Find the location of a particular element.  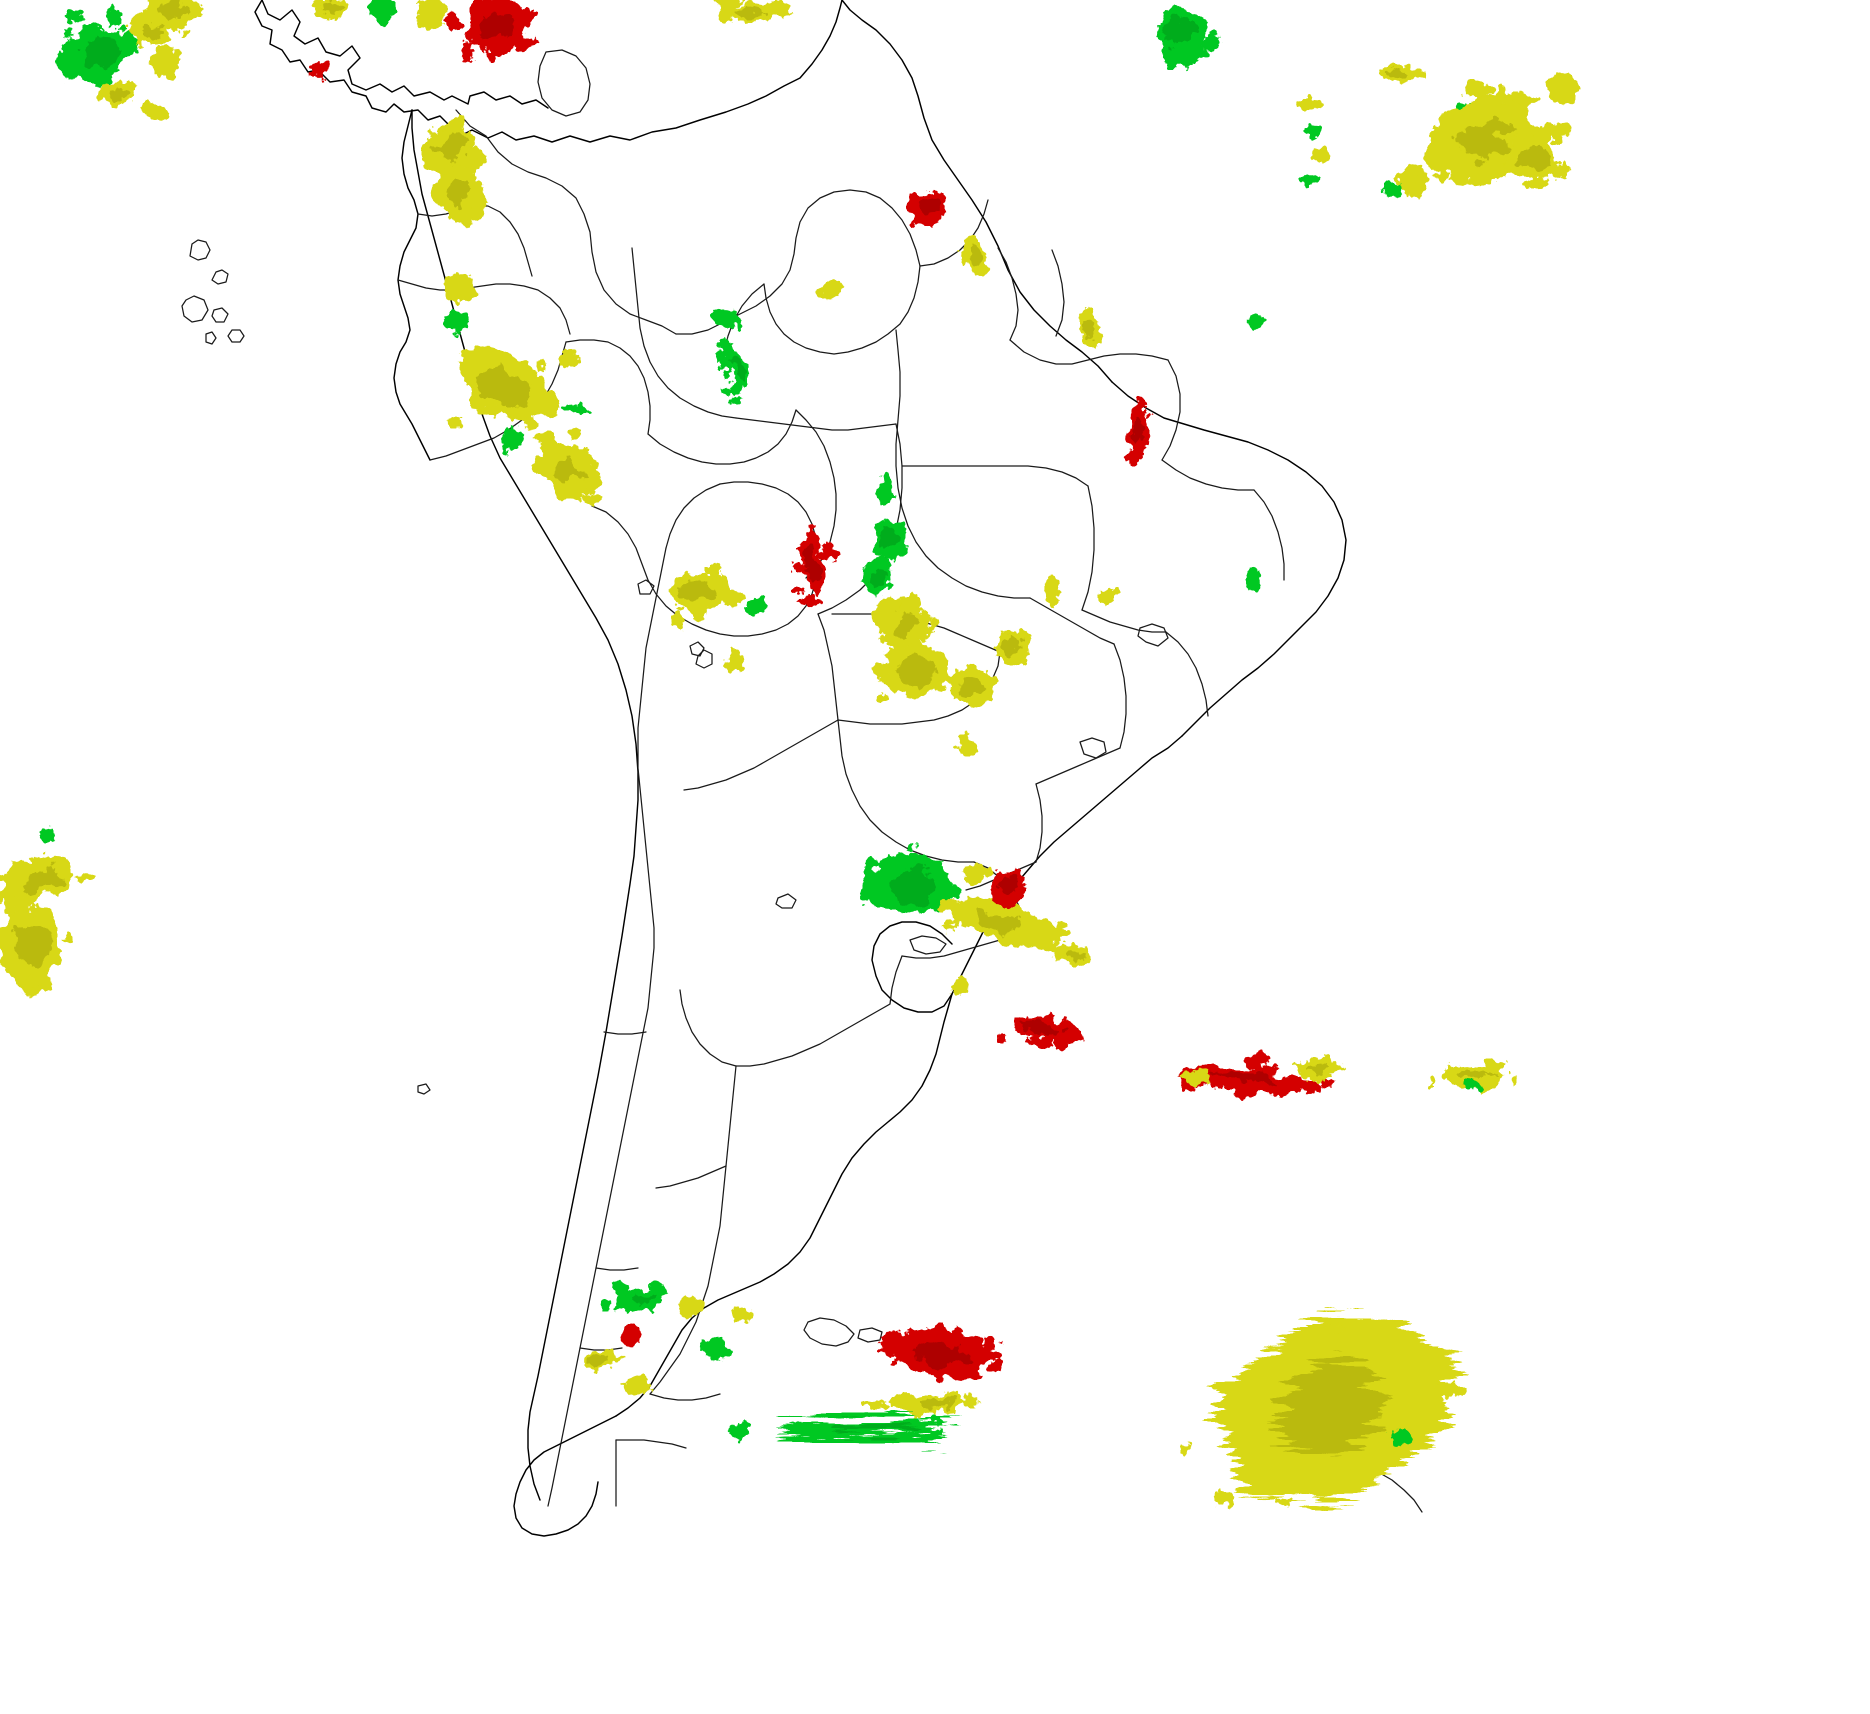

patch-centralam-yellow-2-core is located at coordinates (431, 15).